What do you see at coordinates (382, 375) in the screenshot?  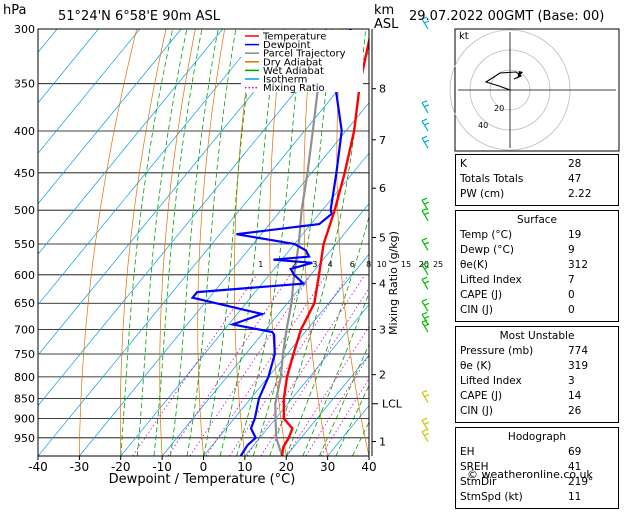 I see `km-tick-label: 2` at bounding box center [382, 375].